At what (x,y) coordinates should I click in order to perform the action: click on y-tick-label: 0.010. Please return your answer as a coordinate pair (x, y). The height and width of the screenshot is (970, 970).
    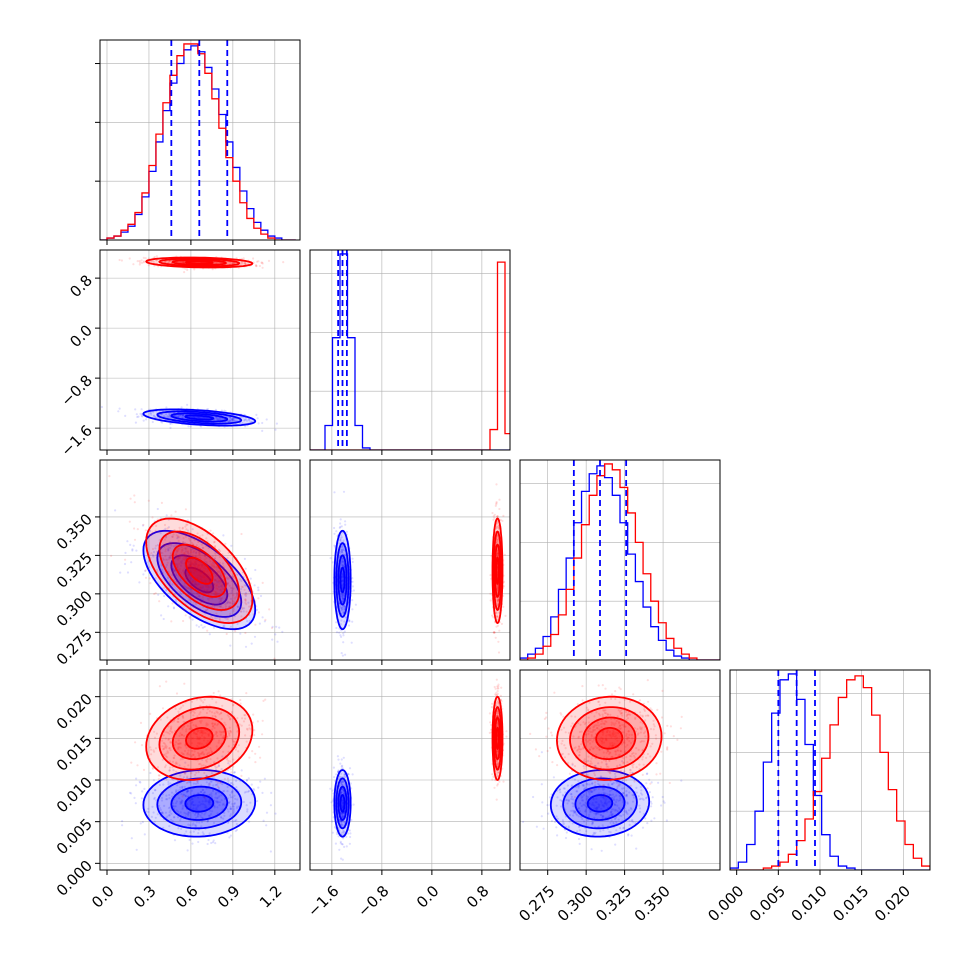
    Looking at the image, I should click on (74, 794).